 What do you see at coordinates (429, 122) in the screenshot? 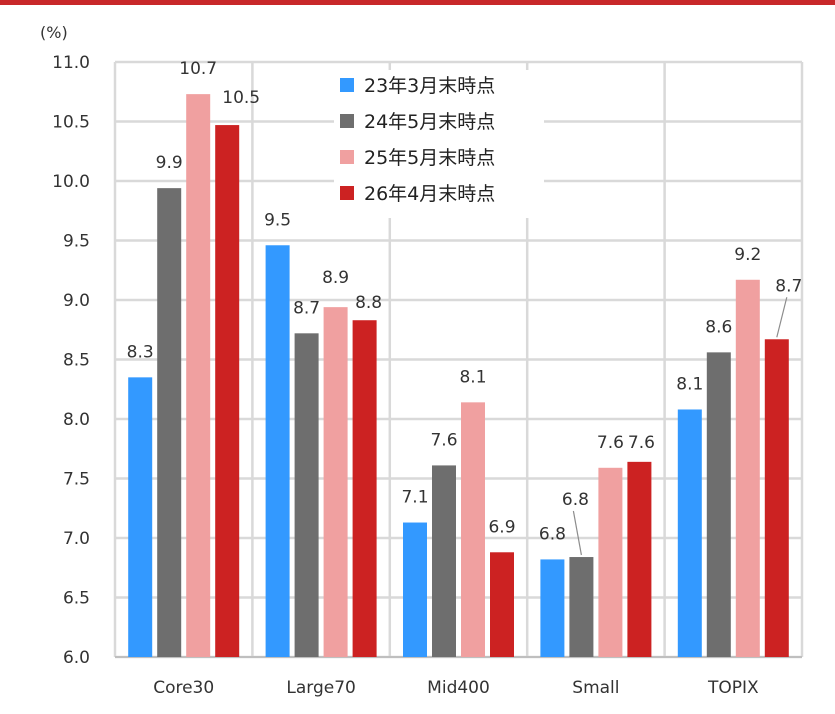
I see `legend-label: 24年5月末時点` at bounding box center [429, 122].